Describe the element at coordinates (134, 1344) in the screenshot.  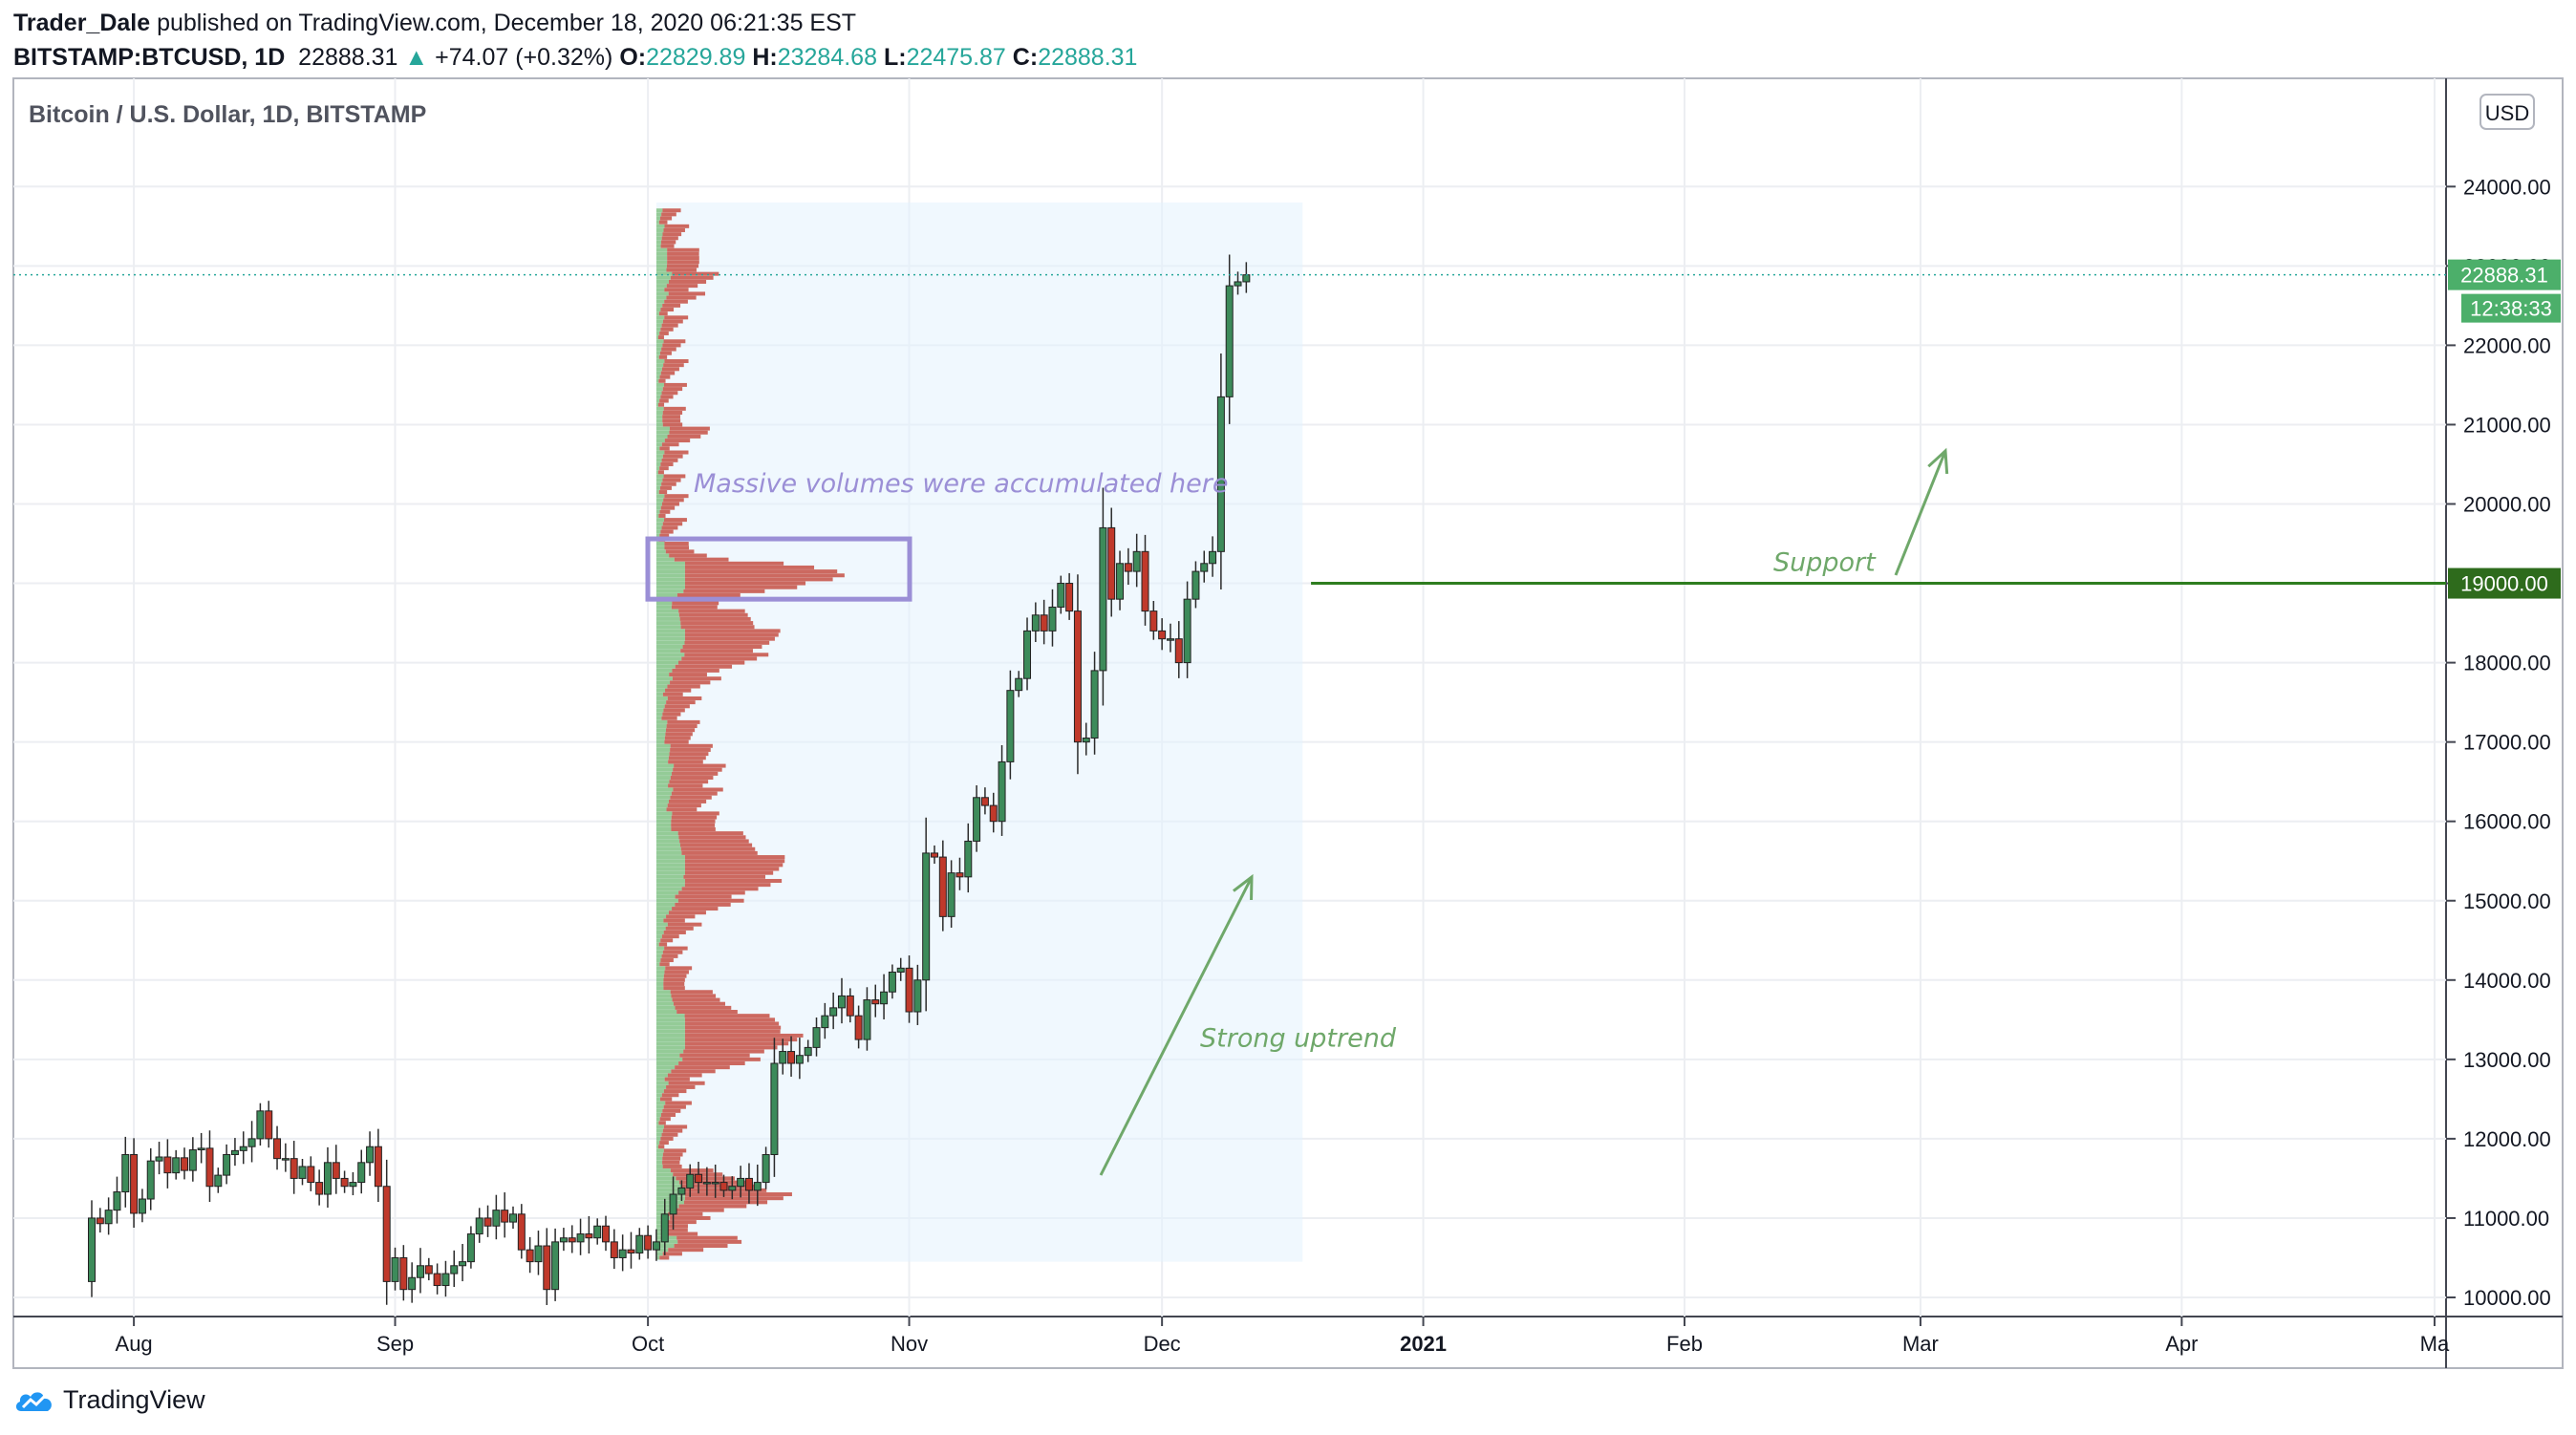
I see `x-tick-label: Aug` at that location.